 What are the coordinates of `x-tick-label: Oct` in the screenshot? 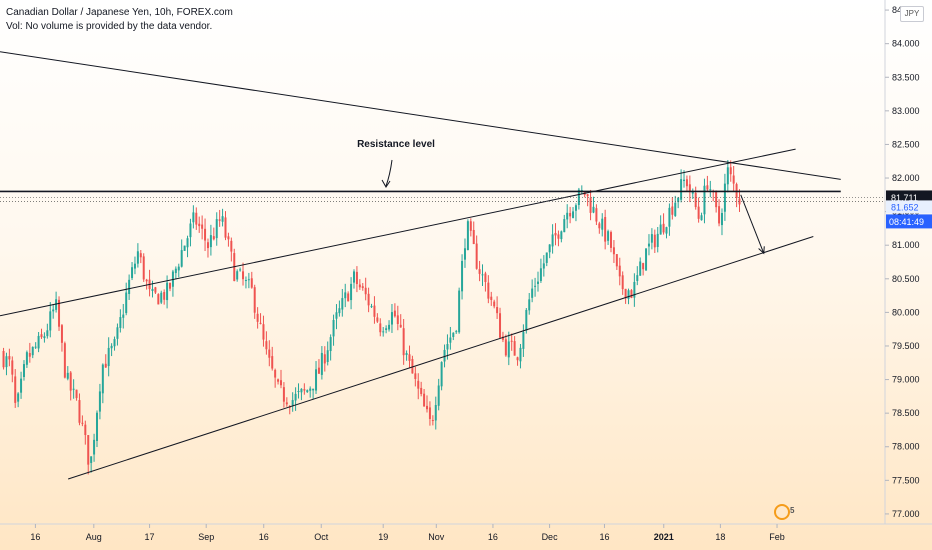 It's located at (321, 537).